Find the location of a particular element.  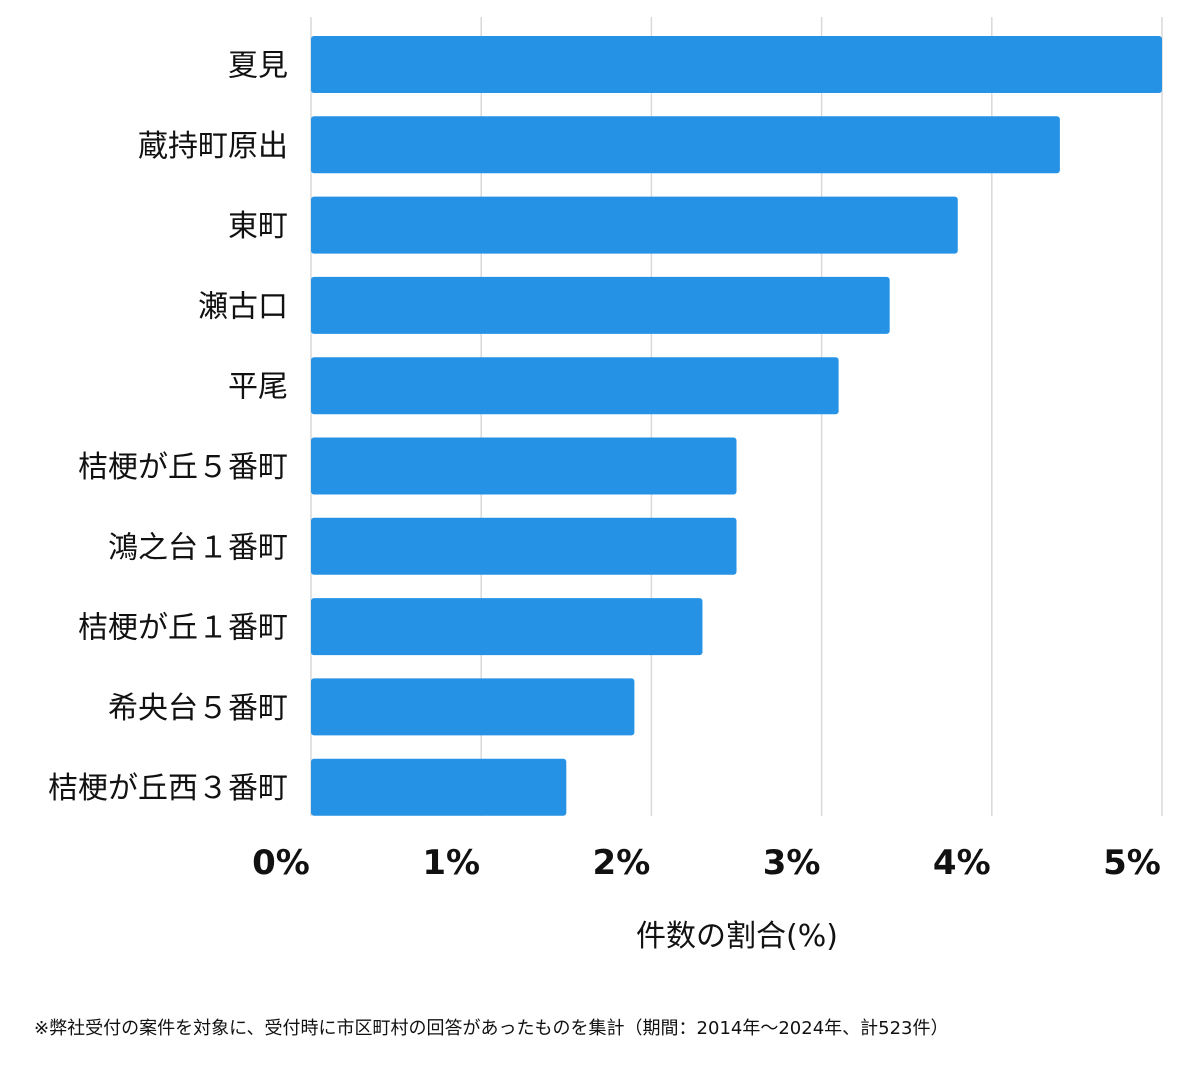

category-label: 桔梗が丘西３番町 is located at coordinates (168, 788).